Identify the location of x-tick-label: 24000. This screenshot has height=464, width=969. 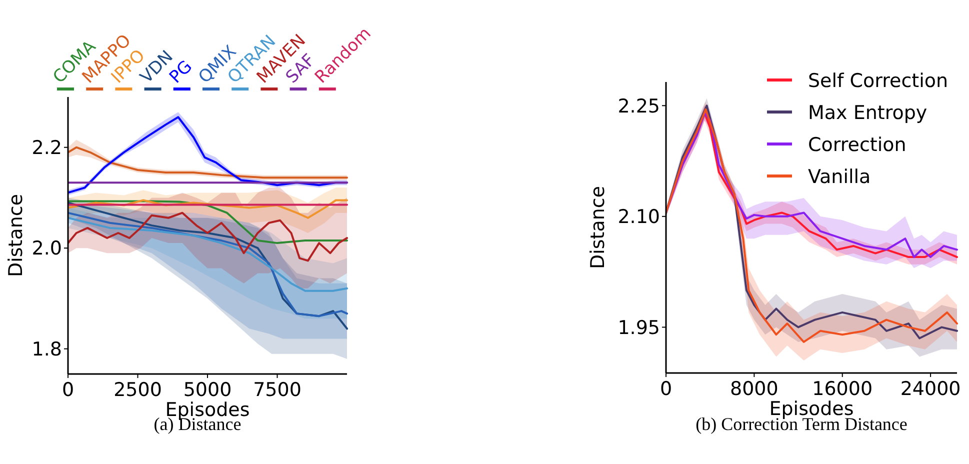
(930, 389).